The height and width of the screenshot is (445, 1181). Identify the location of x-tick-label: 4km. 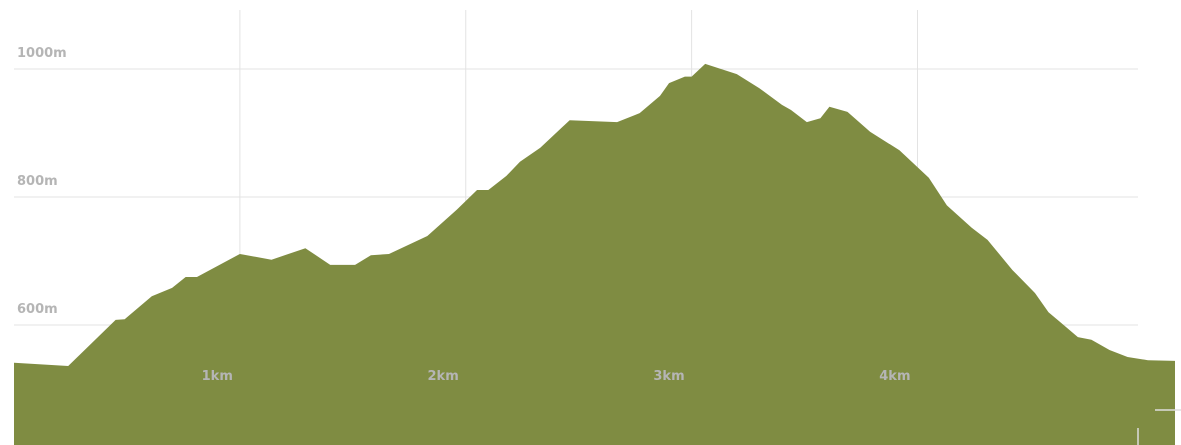
(894, 376).